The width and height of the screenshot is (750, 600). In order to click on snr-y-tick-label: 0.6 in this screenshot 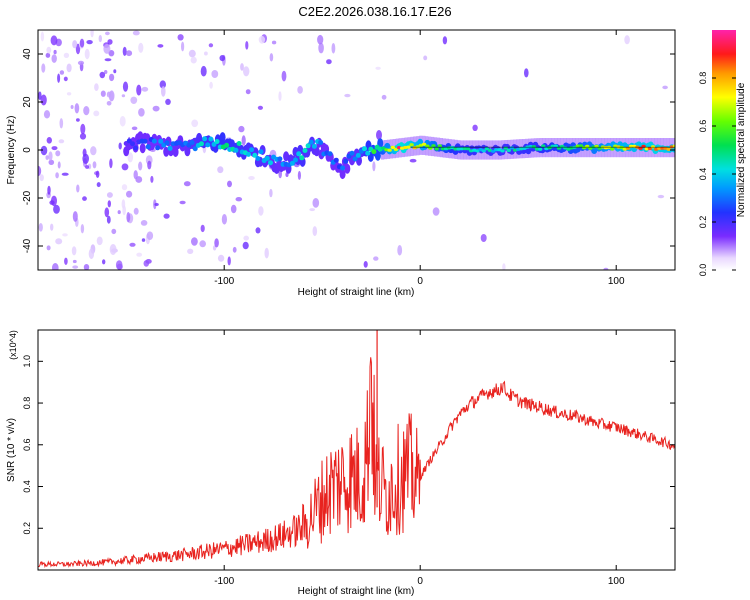, I will do `click(27, 445)`.